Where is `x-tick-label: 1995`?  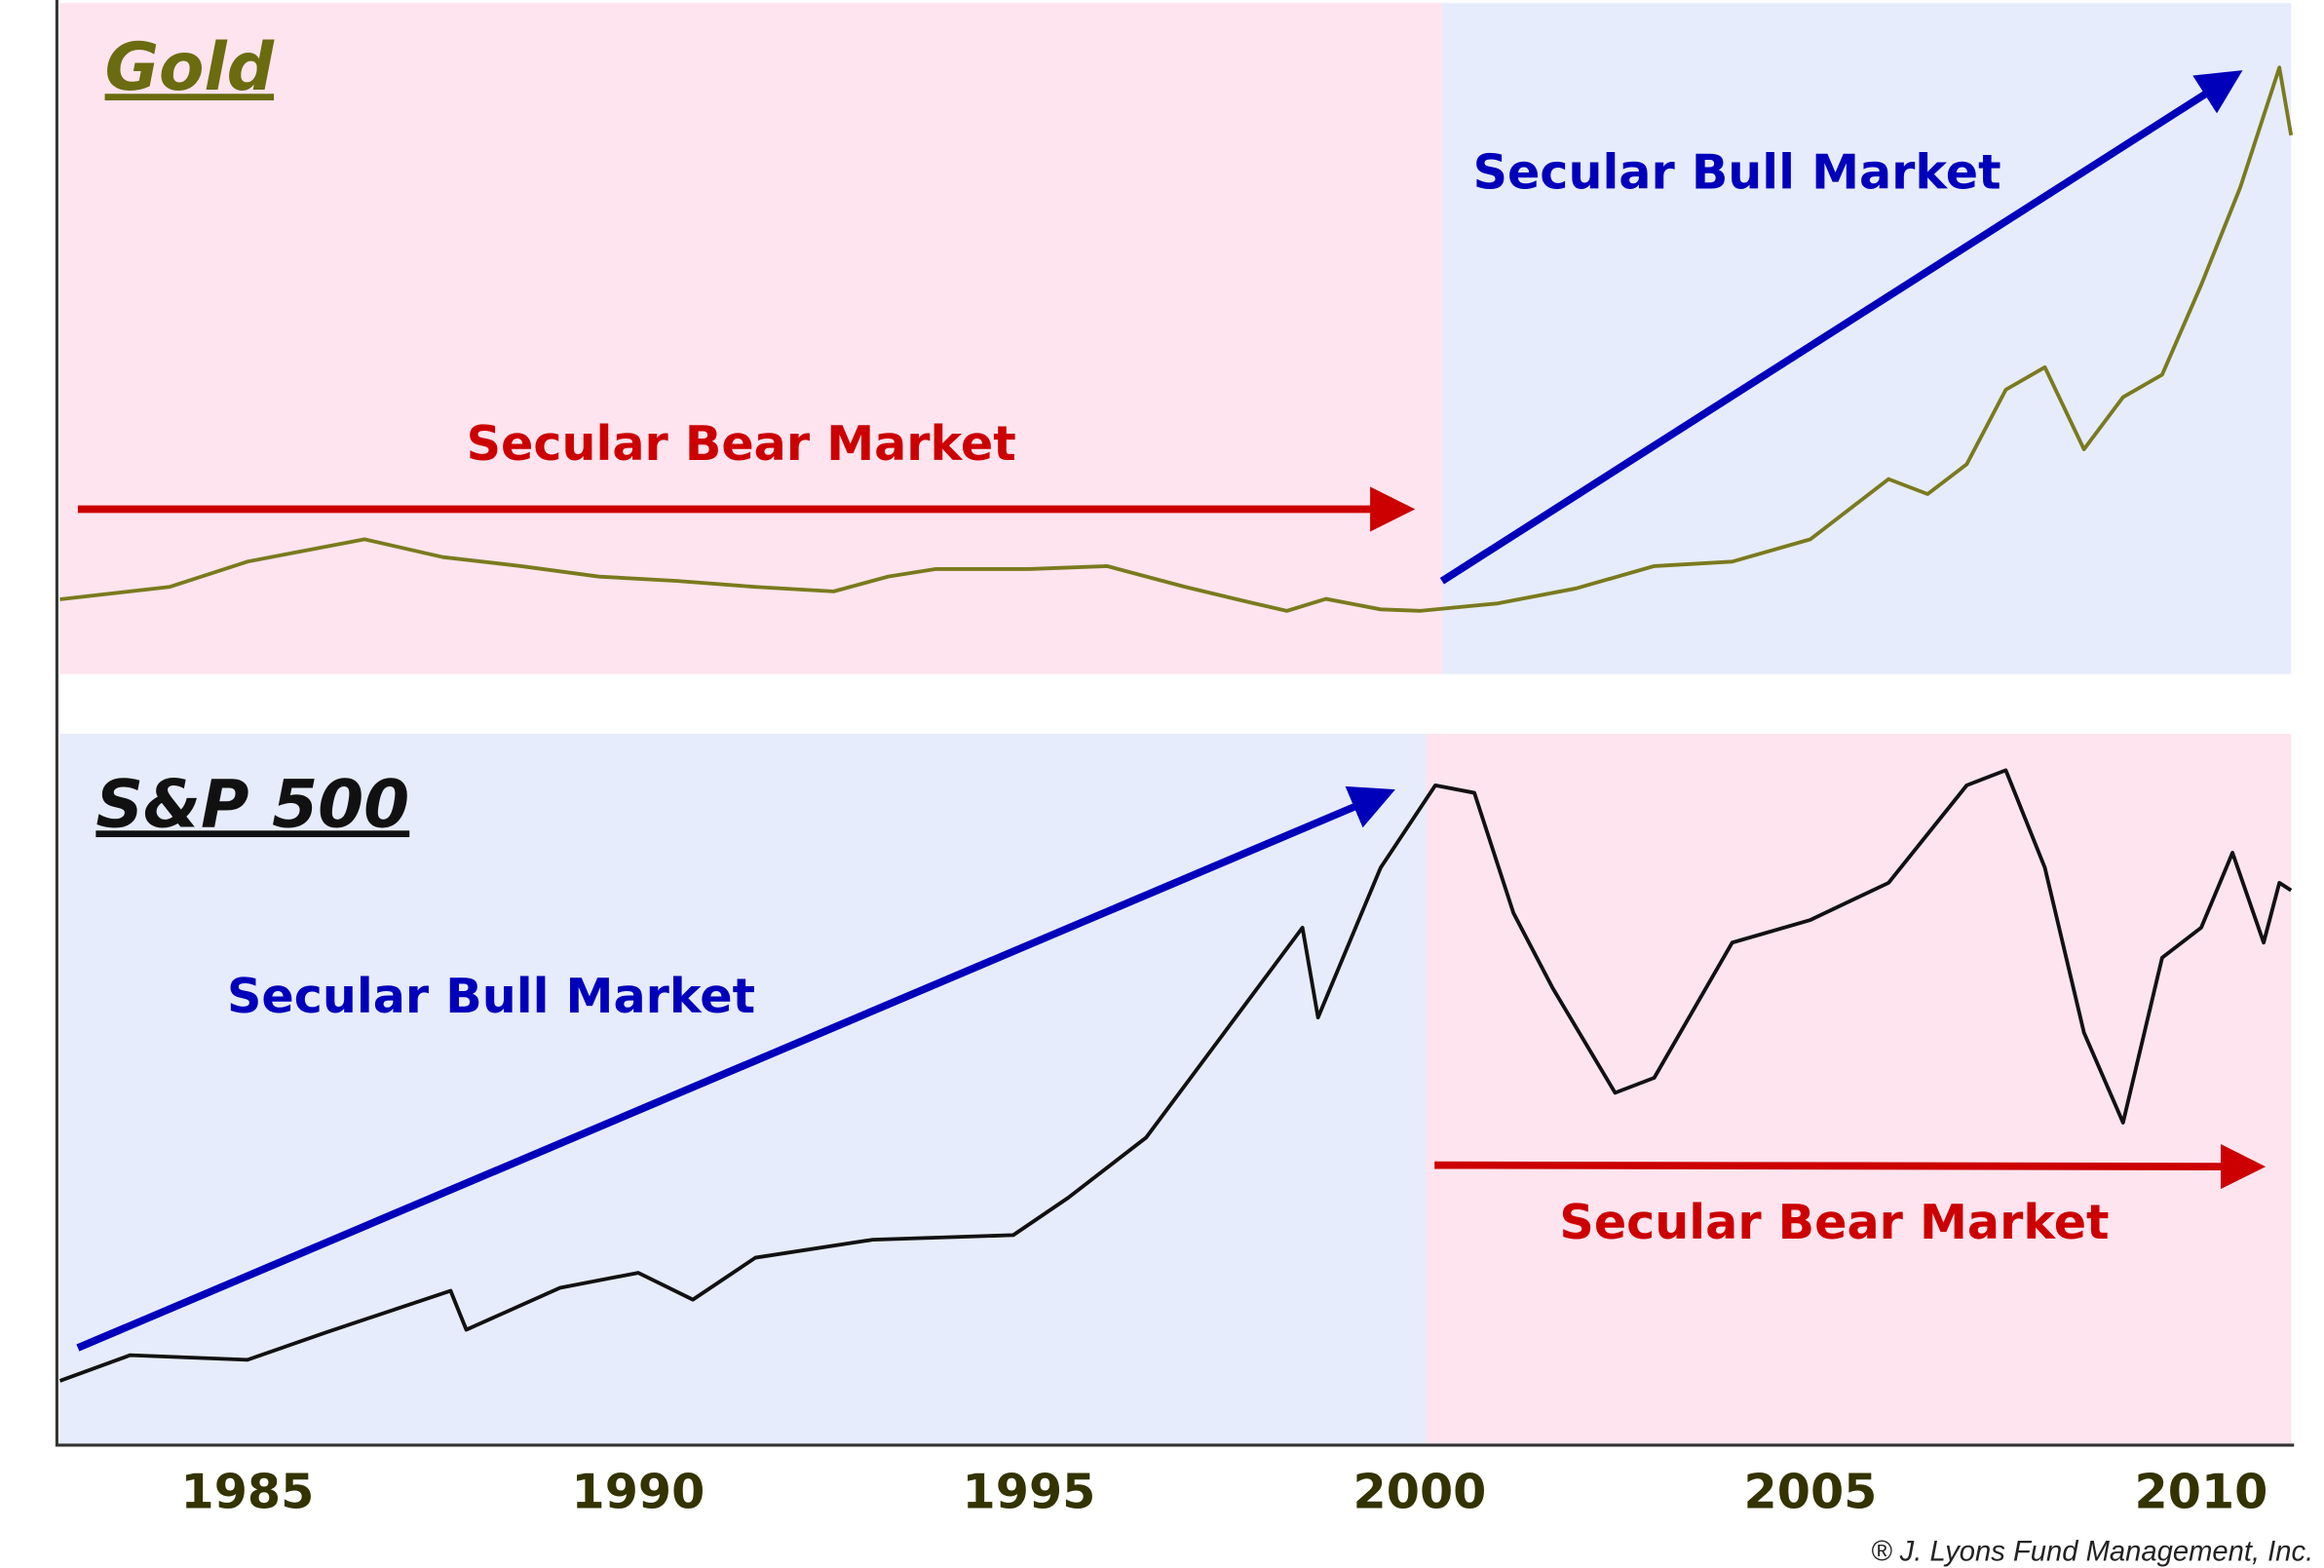
x-tick-label: 1995 is located at coordinates (1030, 1492).